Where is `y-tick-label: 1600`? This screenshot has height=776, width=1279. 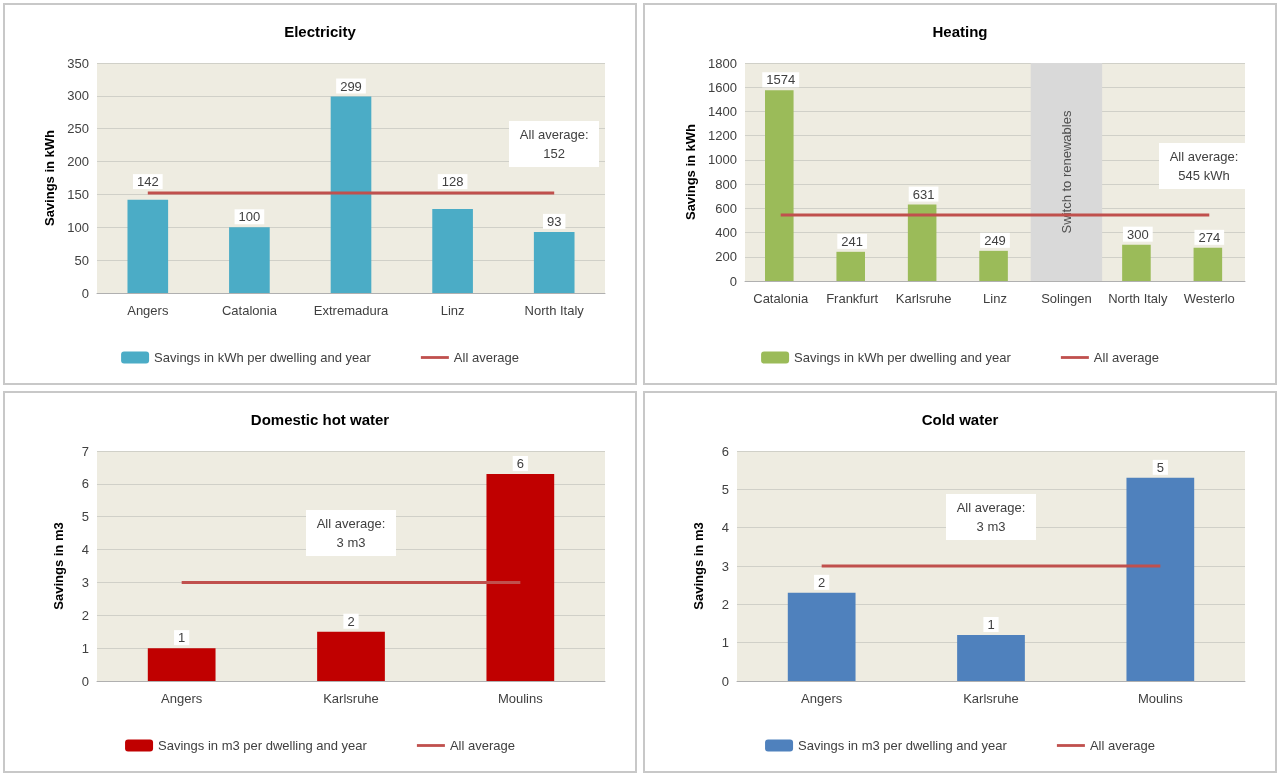 y-tick-label: 1600 is located at coordinates (722, 87).